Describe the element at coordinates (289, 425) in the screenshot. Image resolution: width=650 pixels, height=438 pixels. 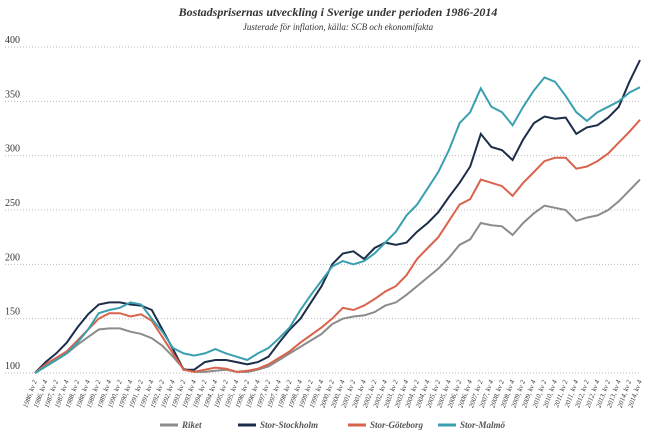
I see `legend-label: Stor-Stockholm` at that location.